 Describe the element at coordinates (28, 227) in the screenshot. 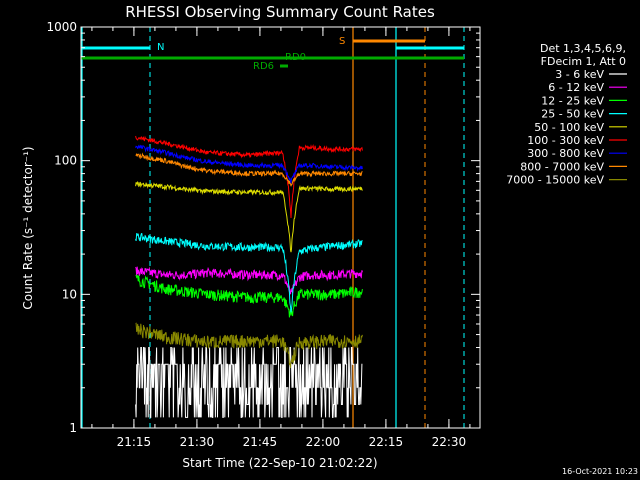

I see `y-axis-label: Count Rate (s⁻¹ detector⁻¹)` at that location.